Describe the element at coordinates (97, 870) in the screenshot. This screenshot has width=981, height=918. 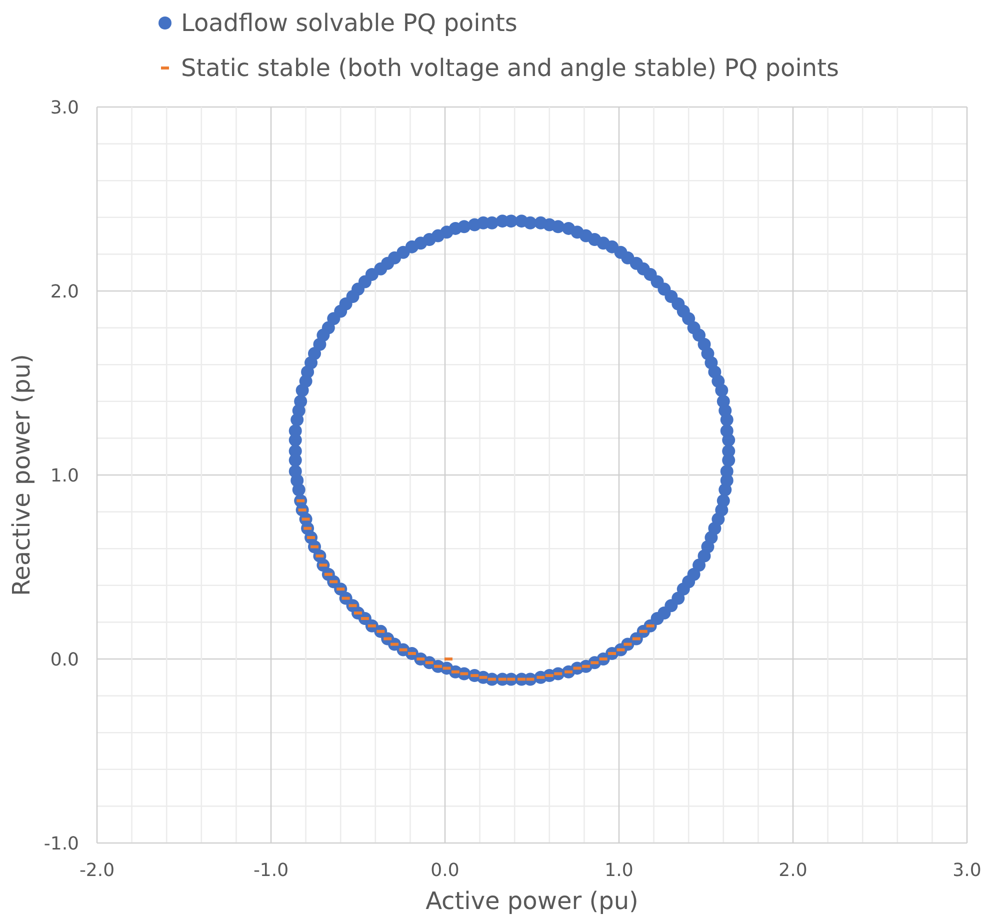
I see `x-tick-label: -2.0` at that location.